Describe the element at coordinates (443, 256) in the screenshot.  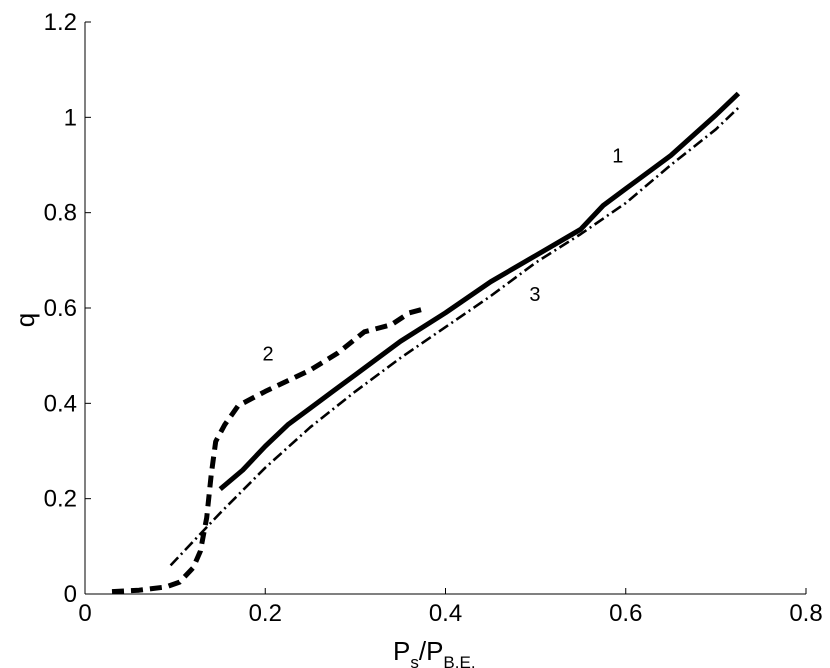
I see `annotation-layer: 1 2 3` at that location.